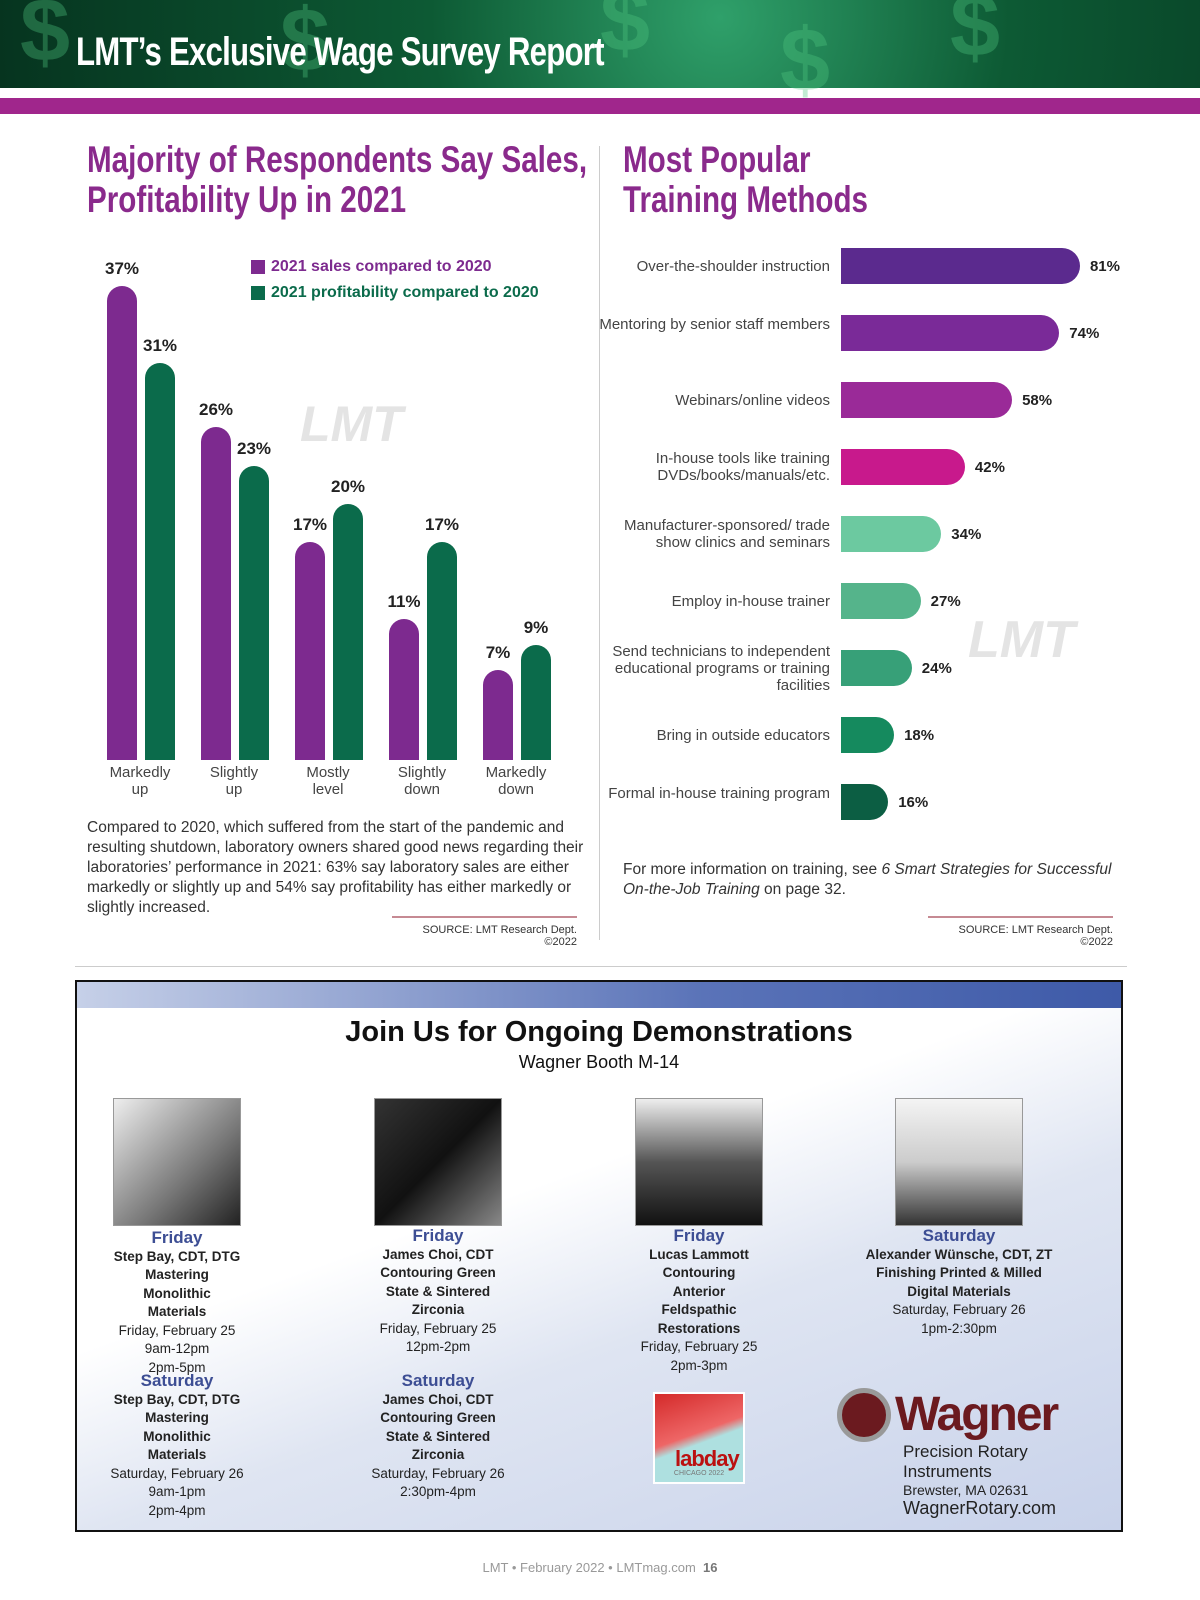  I want to click on data-label: 23%, so click(254, 448).